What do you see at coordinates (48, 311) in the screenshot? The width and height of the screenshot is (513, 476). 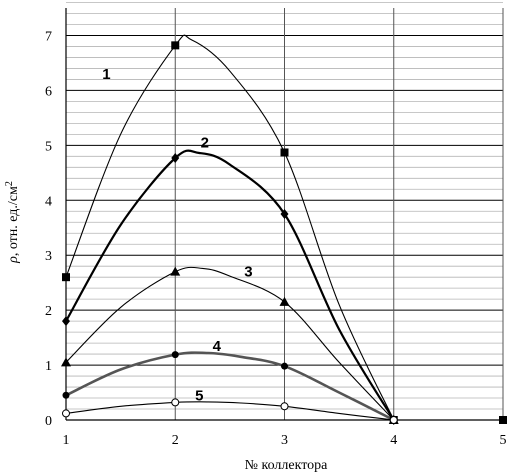 I see `y-tick-label: 2` at bounding box center [48, 311].